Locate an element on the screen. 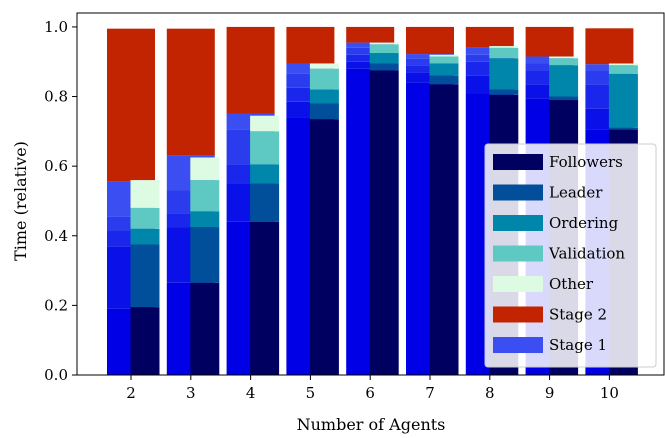  x-tick-label: 4 is located at coordinates (251, 393).